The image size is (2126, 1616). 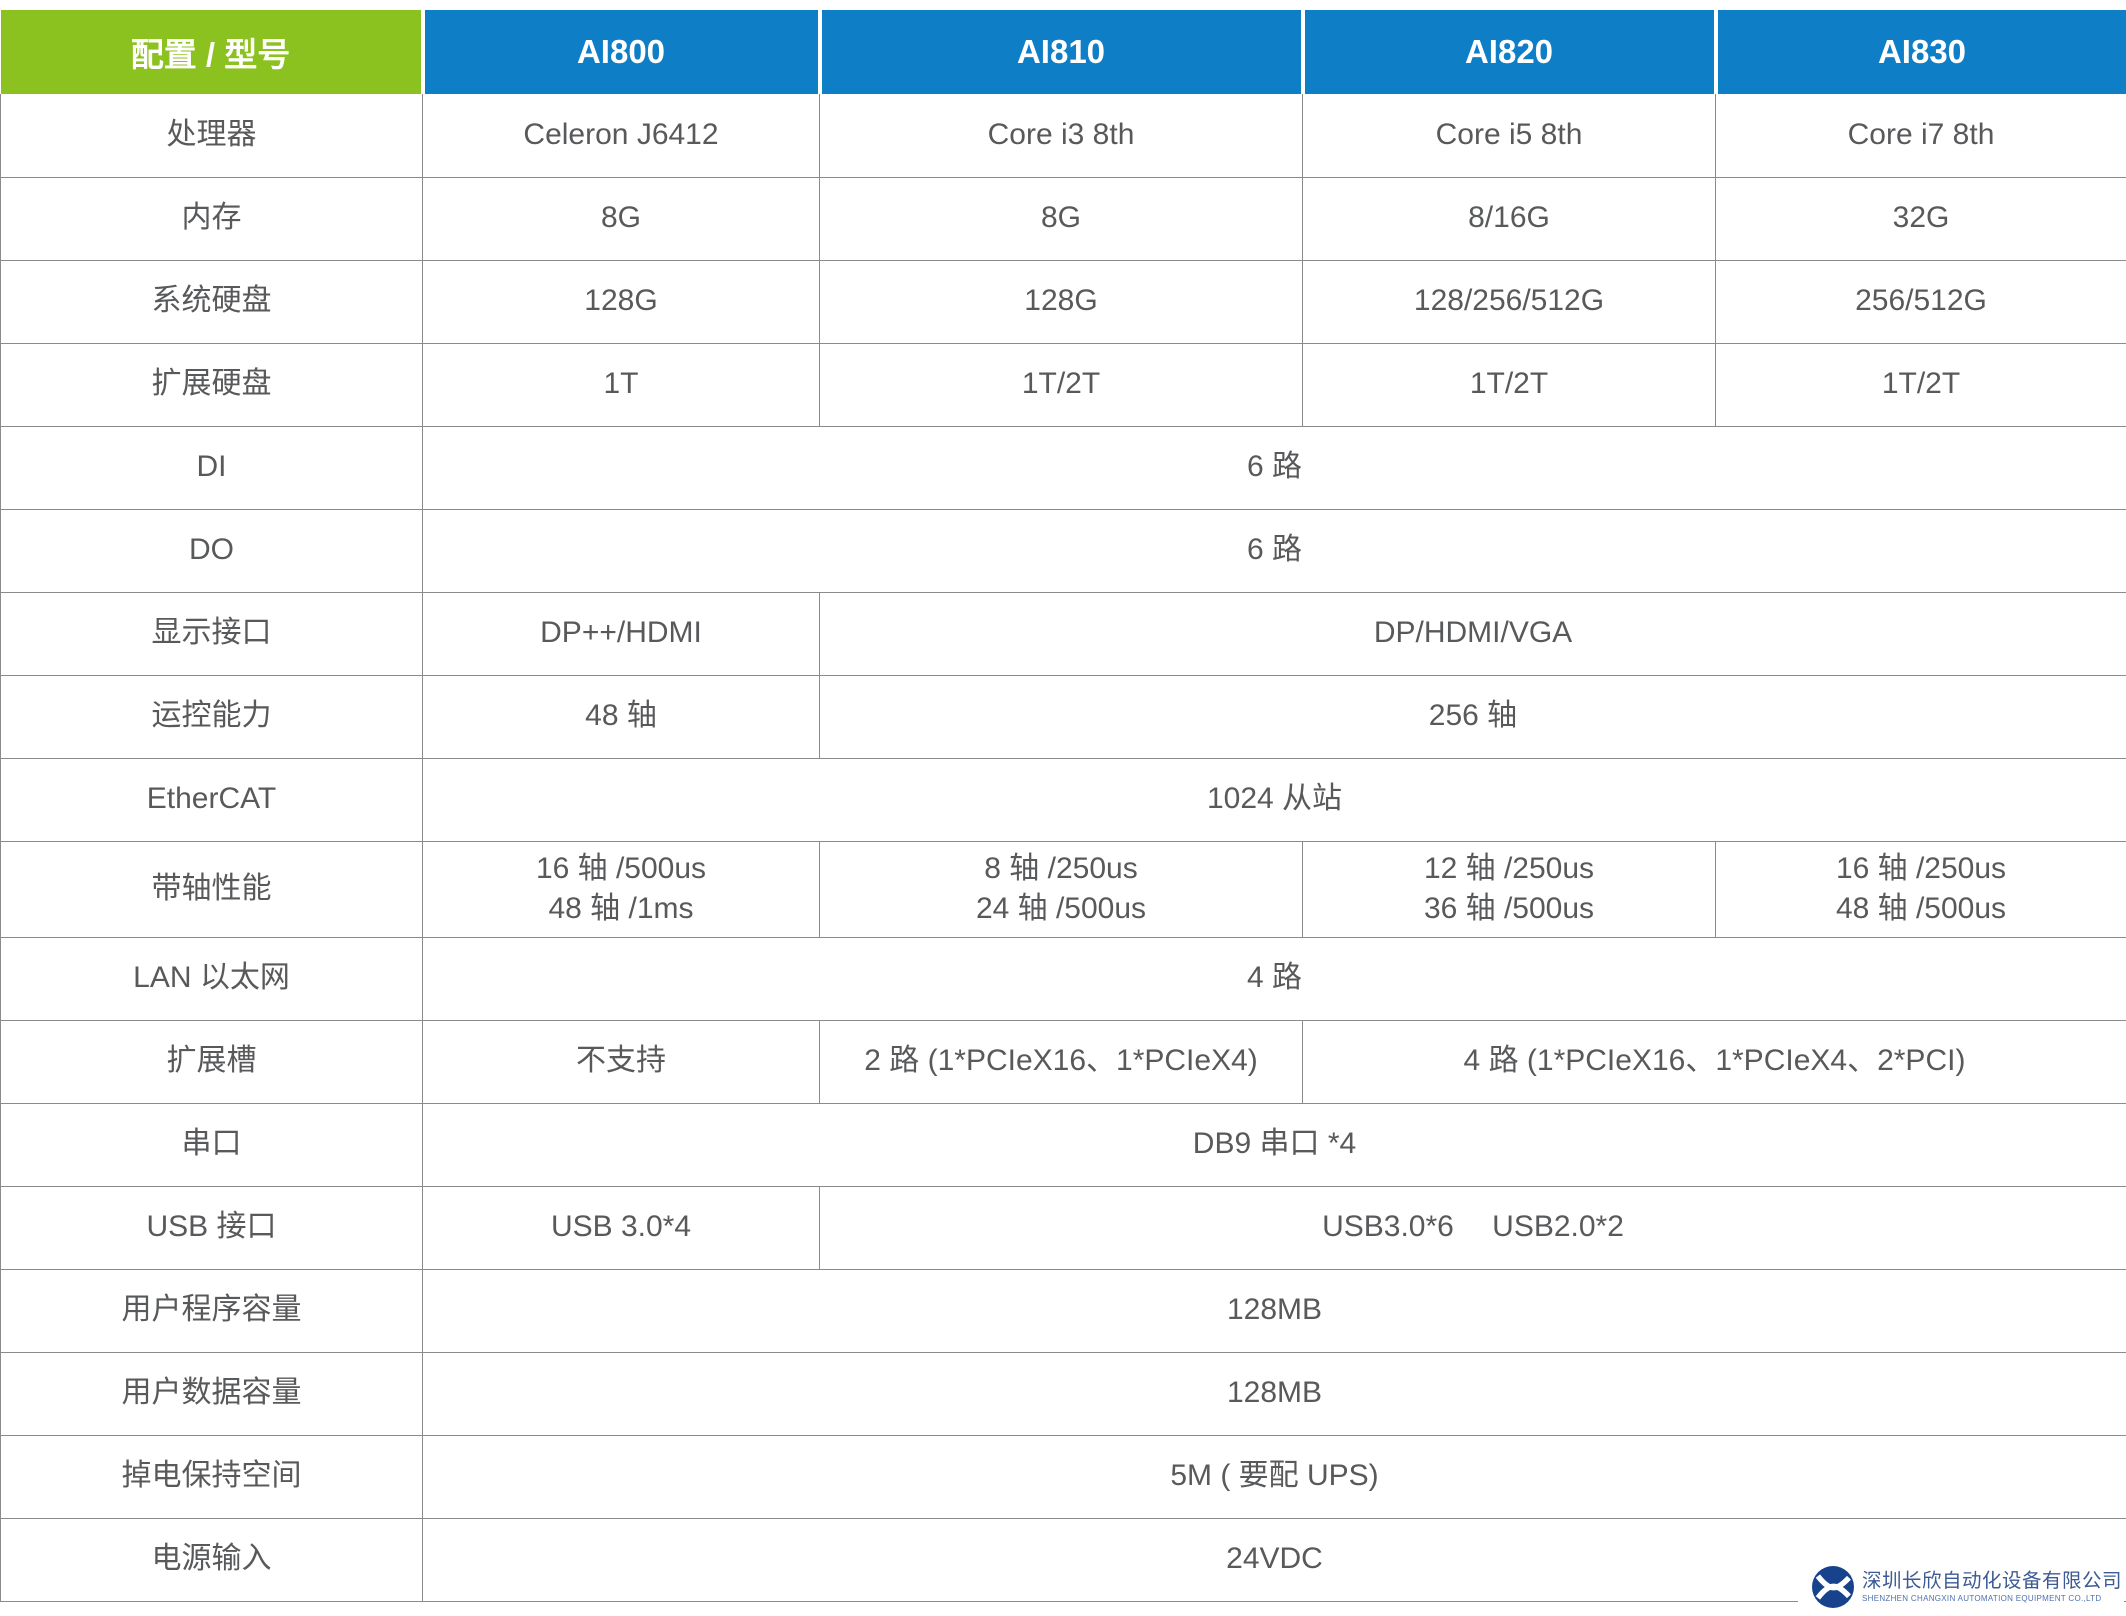 I want to click on spec-cell: 256 轴, so click(x=1472, y=716).